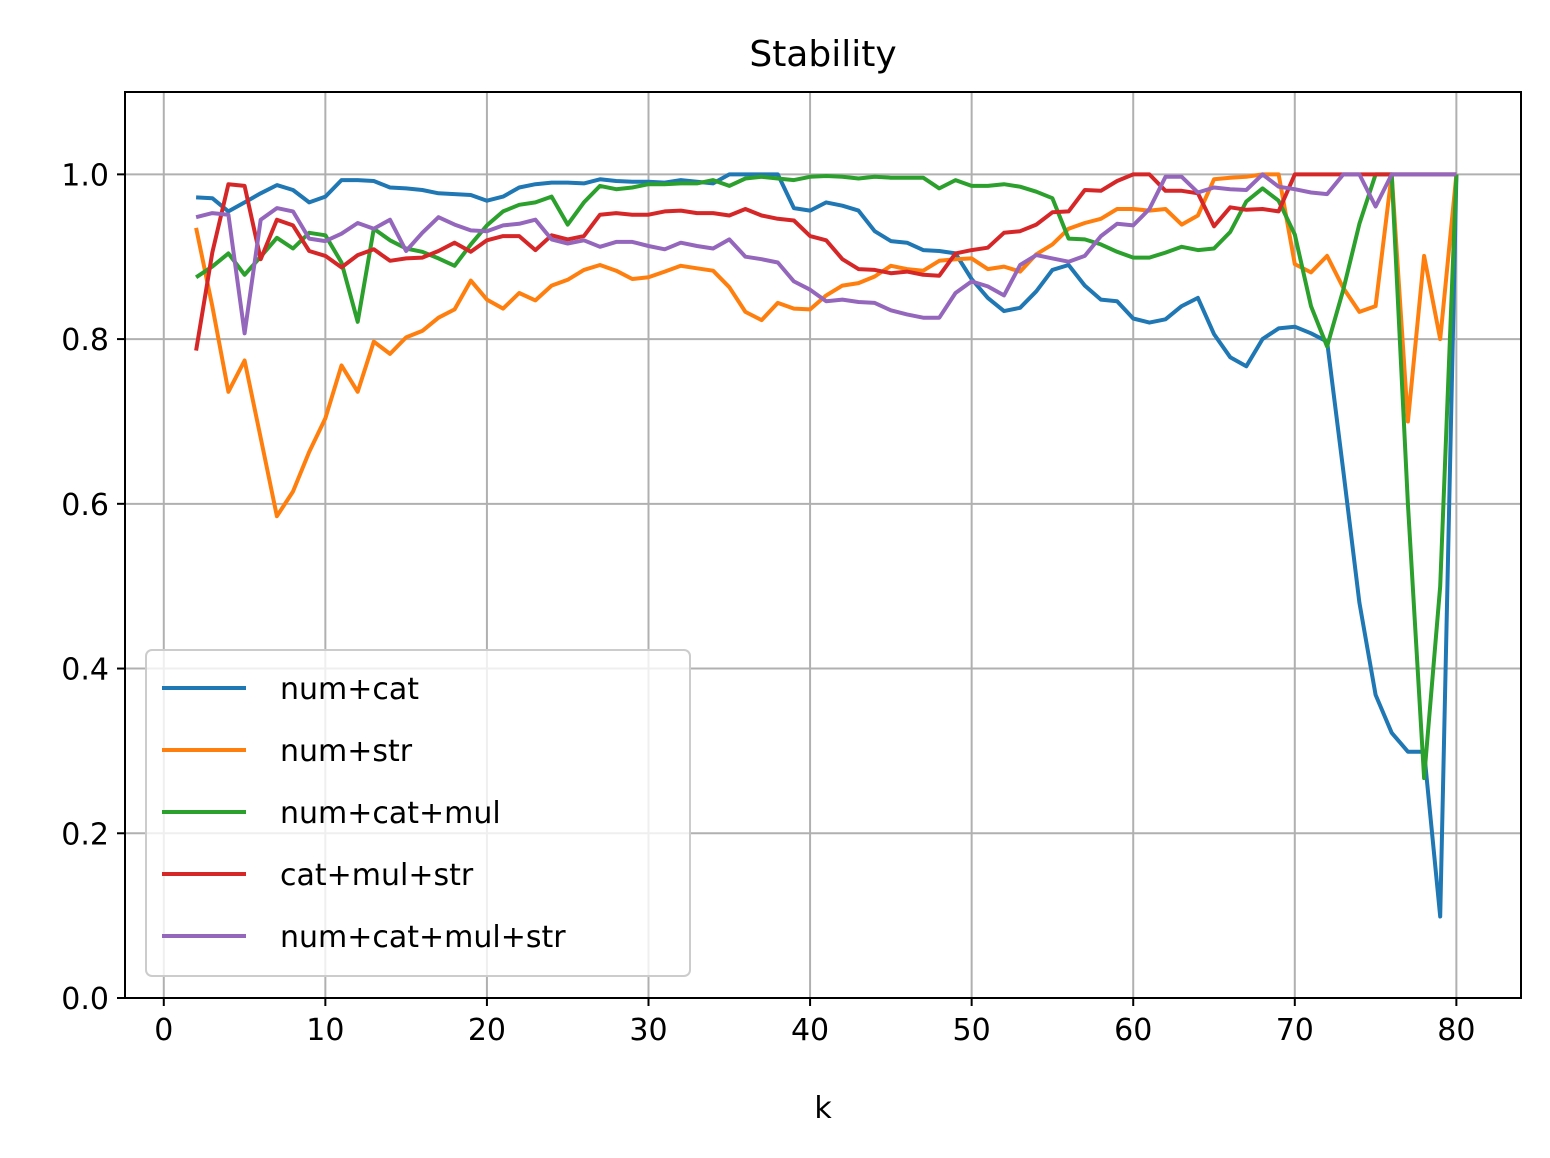 Image resolution: width=1550 pixels, height=1158 pixels. Describe the element at coordinates (85, 505) in the screenshot. I see `y-tick-label: 0.6` at that location.